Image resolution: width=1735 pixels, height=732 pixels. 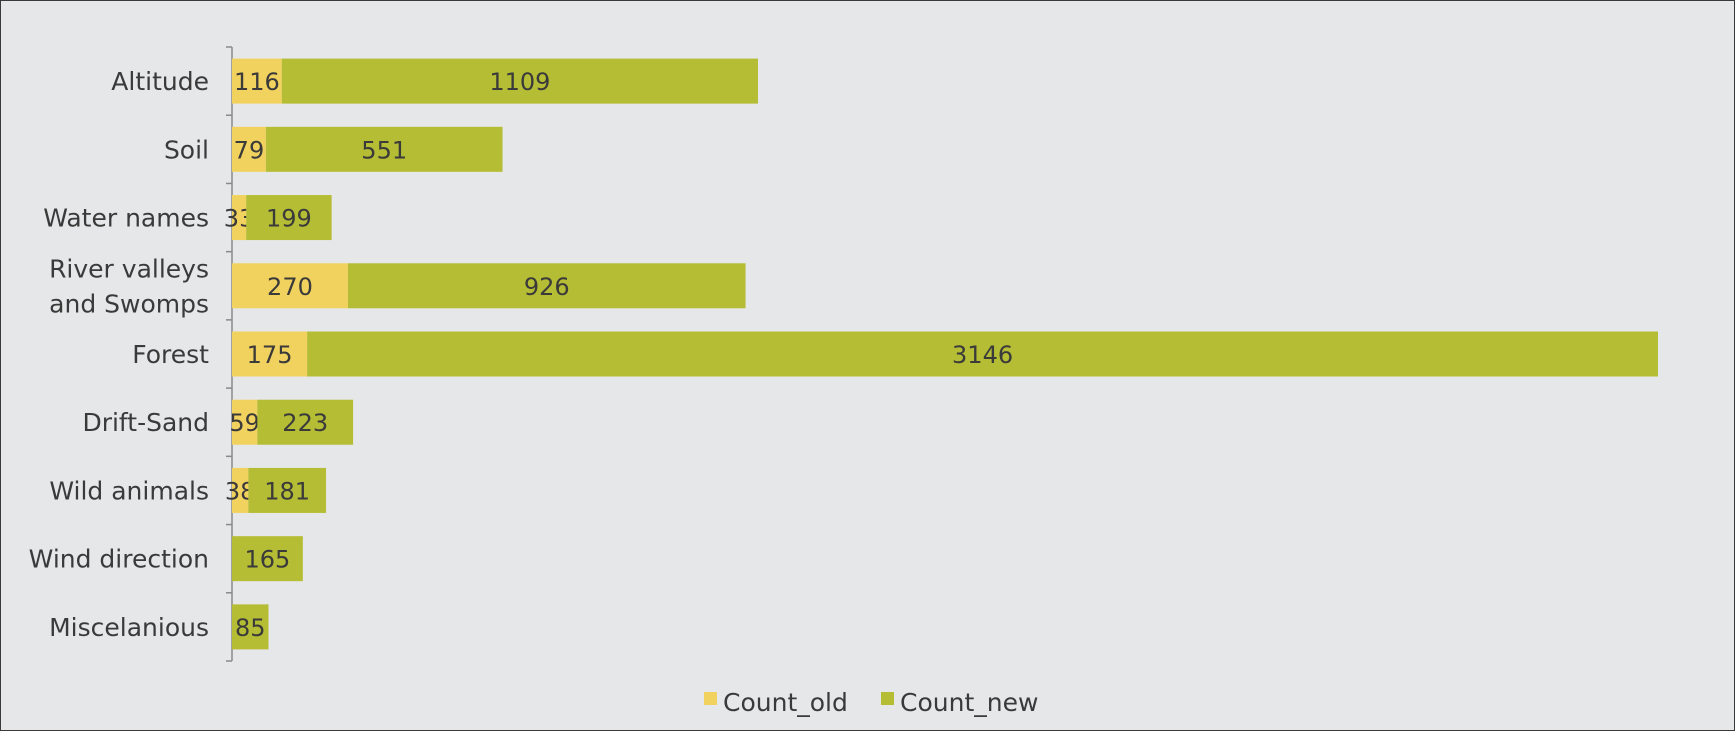 I want to click on category-label: Wind direction, so click(x=119, y=559).